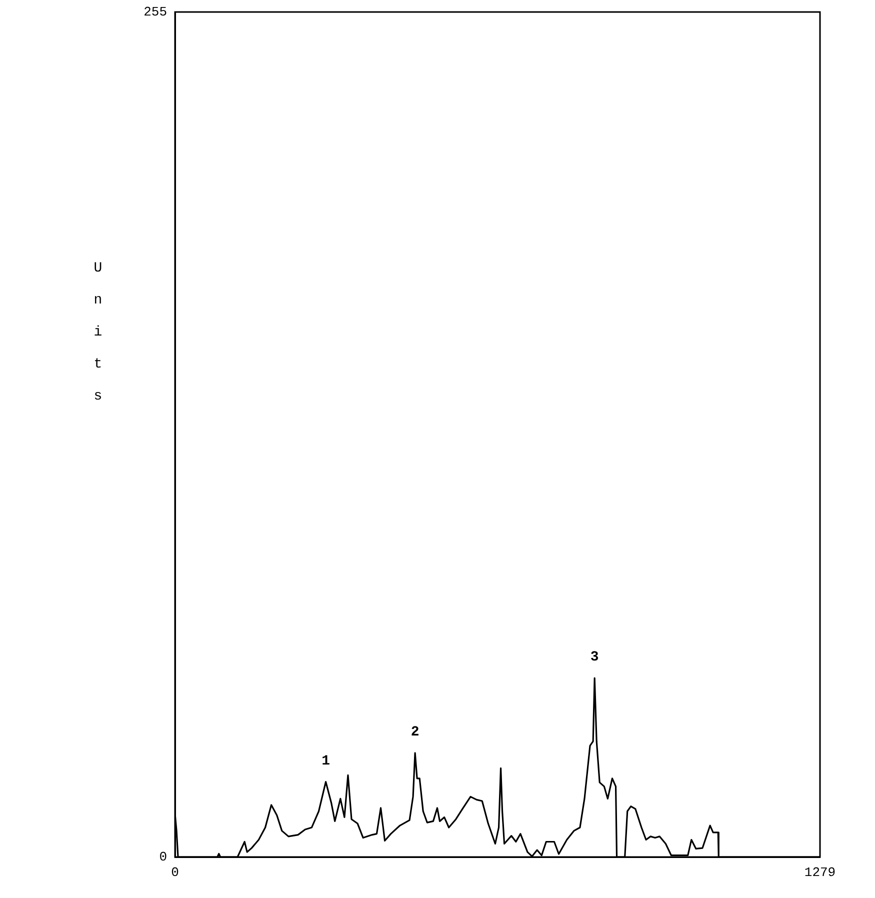 Image resolution: width=875 pixels, height=898 pixels. What do you see at coordinates (594, 658) in the screenshot?
I see `annotation: 3` at bounding box center [594, 658].